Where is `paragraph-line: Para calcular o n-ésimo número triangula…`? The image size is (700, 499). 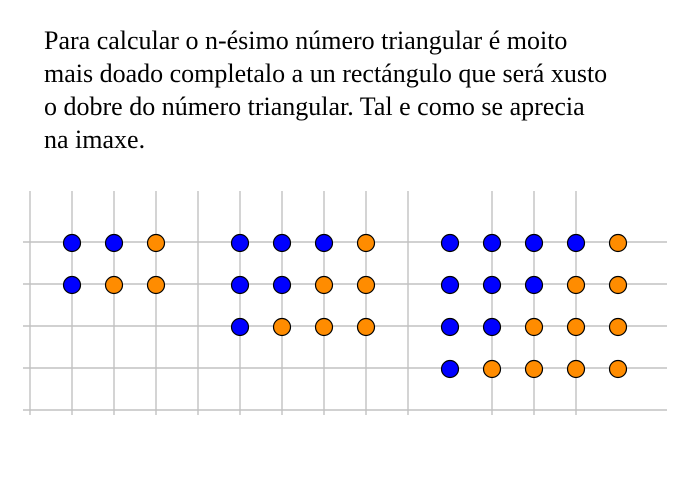
paragraph-line: Para calcular o n-ésimo número triangula… is located at coordinates (306, 40).